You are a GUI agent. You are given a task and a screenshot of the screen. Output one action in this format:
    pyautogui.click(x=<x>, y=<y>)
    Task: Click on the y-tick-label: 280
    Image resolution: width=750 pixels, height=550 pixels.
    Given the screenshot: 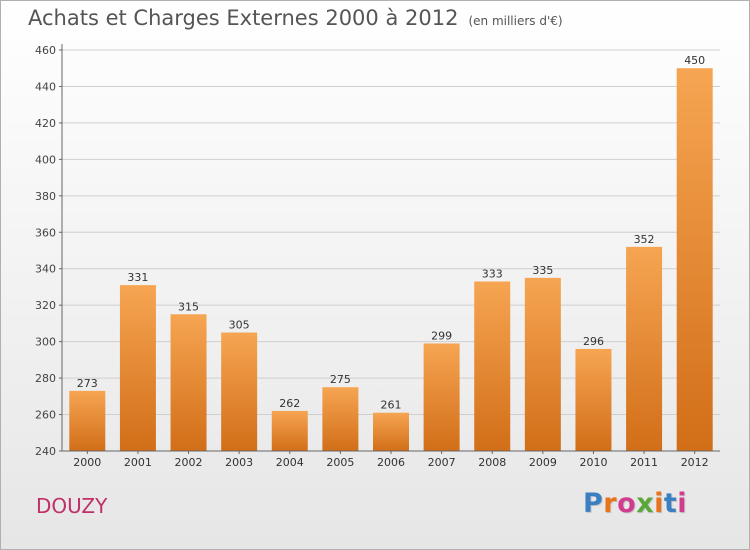 What is the action you would take?
    pyautogui.click(x=45, y=378)
    